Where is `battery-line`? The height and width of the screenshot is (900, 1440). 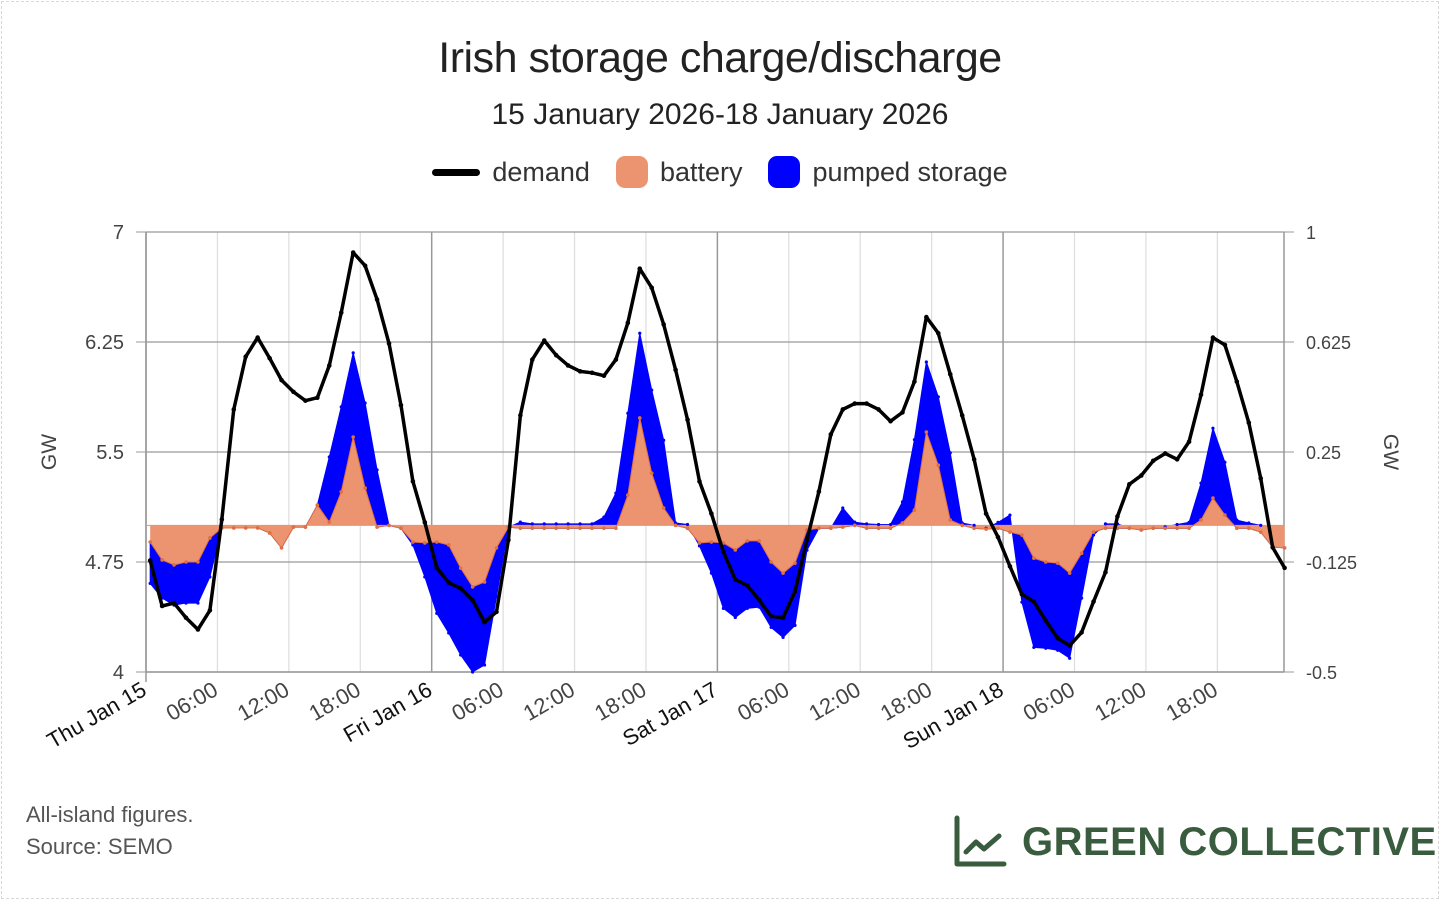 battery-line is located at coordinates (717, 502).